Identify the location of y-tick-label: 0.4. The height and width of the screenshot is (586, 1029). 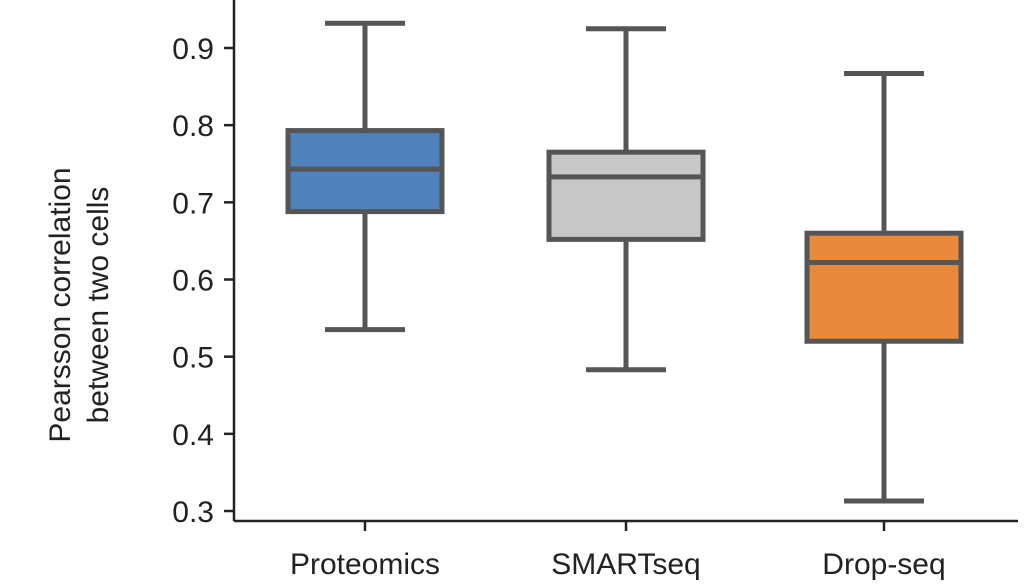
(193, 435).